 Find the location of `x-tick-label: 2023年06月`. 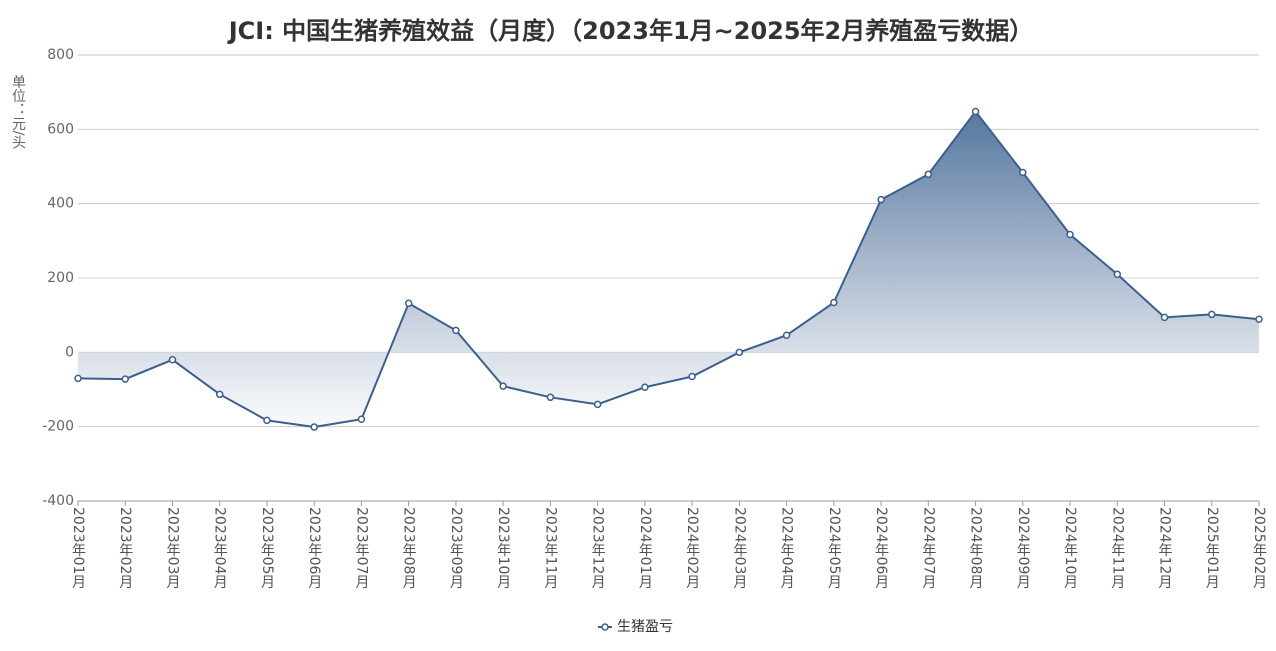

x-tick-label: 2023年06月 is located at coordinates (314, 548).